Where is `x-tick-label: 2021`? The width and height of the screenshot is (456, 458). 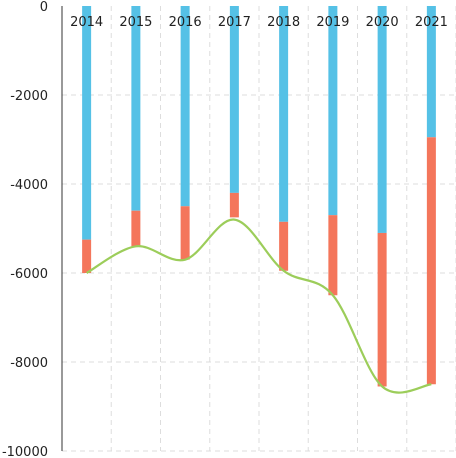
x-tick-label: 2021 is located at coordinates (431, 22).